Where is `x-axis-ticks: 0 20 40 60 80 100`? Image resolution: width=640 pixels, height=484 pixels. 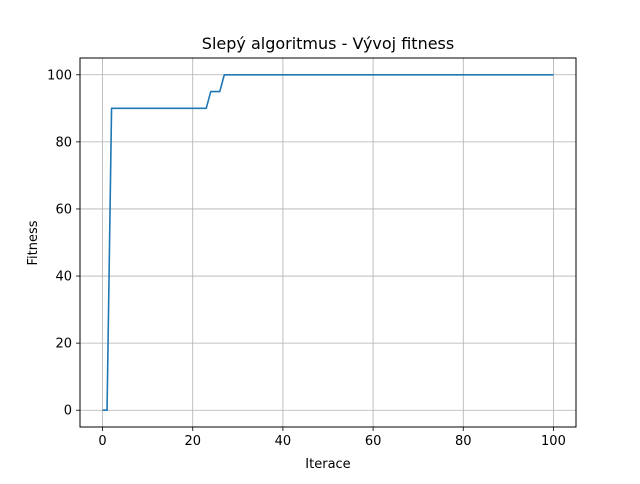
x-axis-ticks: 0 20 40 60 80 100 is located at coordinates (332, 438).